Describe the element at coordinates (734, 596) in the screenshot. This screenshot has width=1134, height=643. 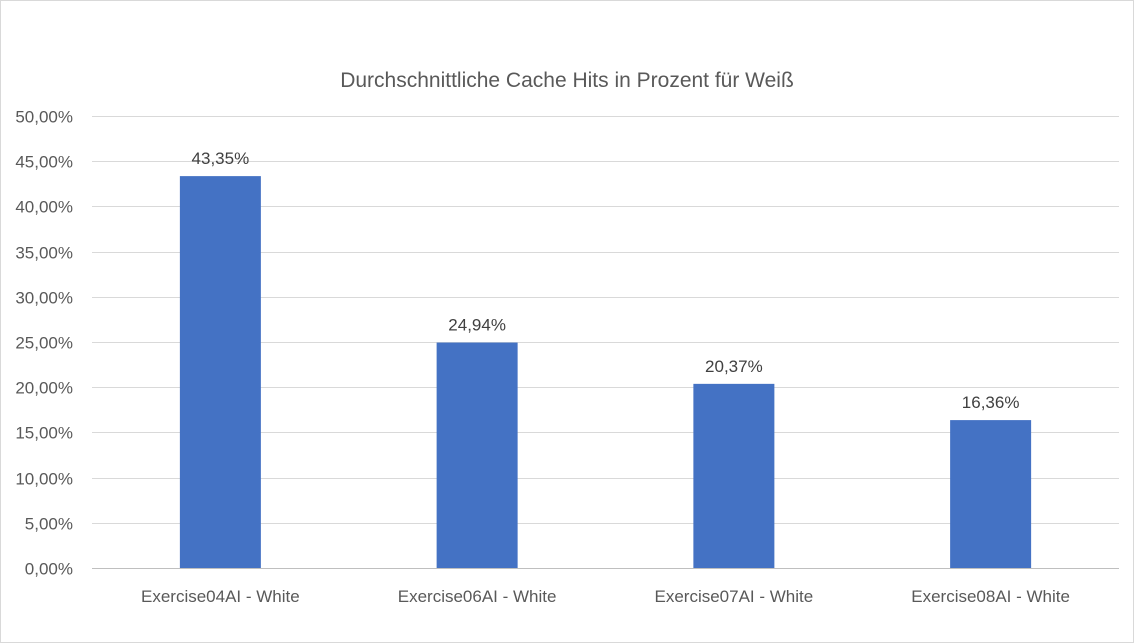
I see `x-category-label: Exercise07AI - White` at that location.